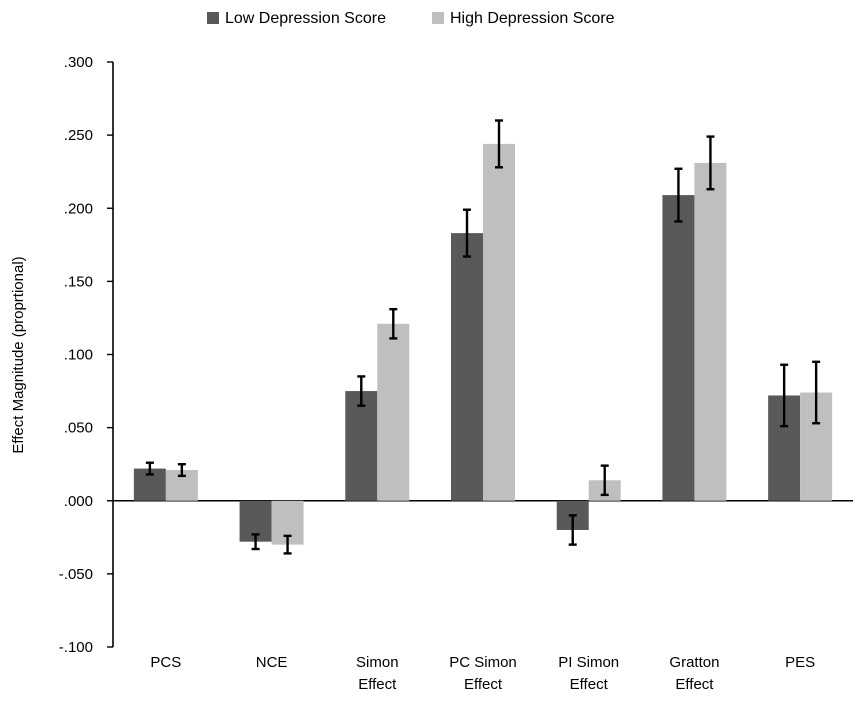 This screenshot has height=716, width=864. I want to click on y-tick-label: .200, so click(78, 208).